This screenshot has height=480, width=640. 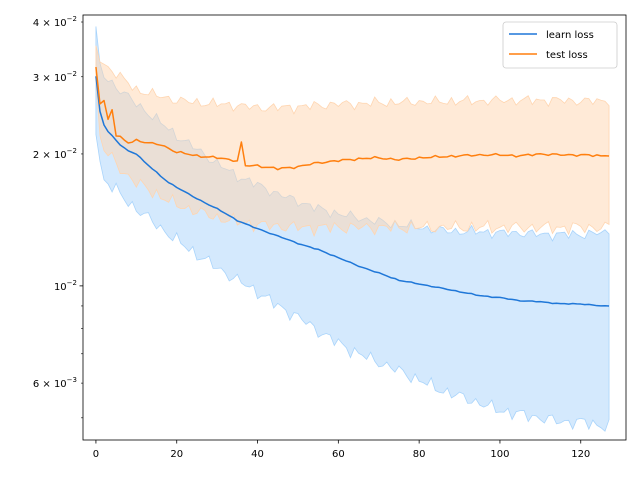 I want to click on legend: learn loss test loss, so click(x=560, y=45).